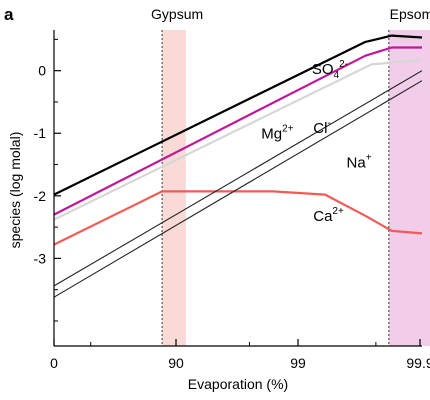 This screenshot has width=430, height=400. What do you see at coordinates (418, 363) in the screenshot?
I see `x-tick-label-3: 99.9` at bounding box center [418, 363].